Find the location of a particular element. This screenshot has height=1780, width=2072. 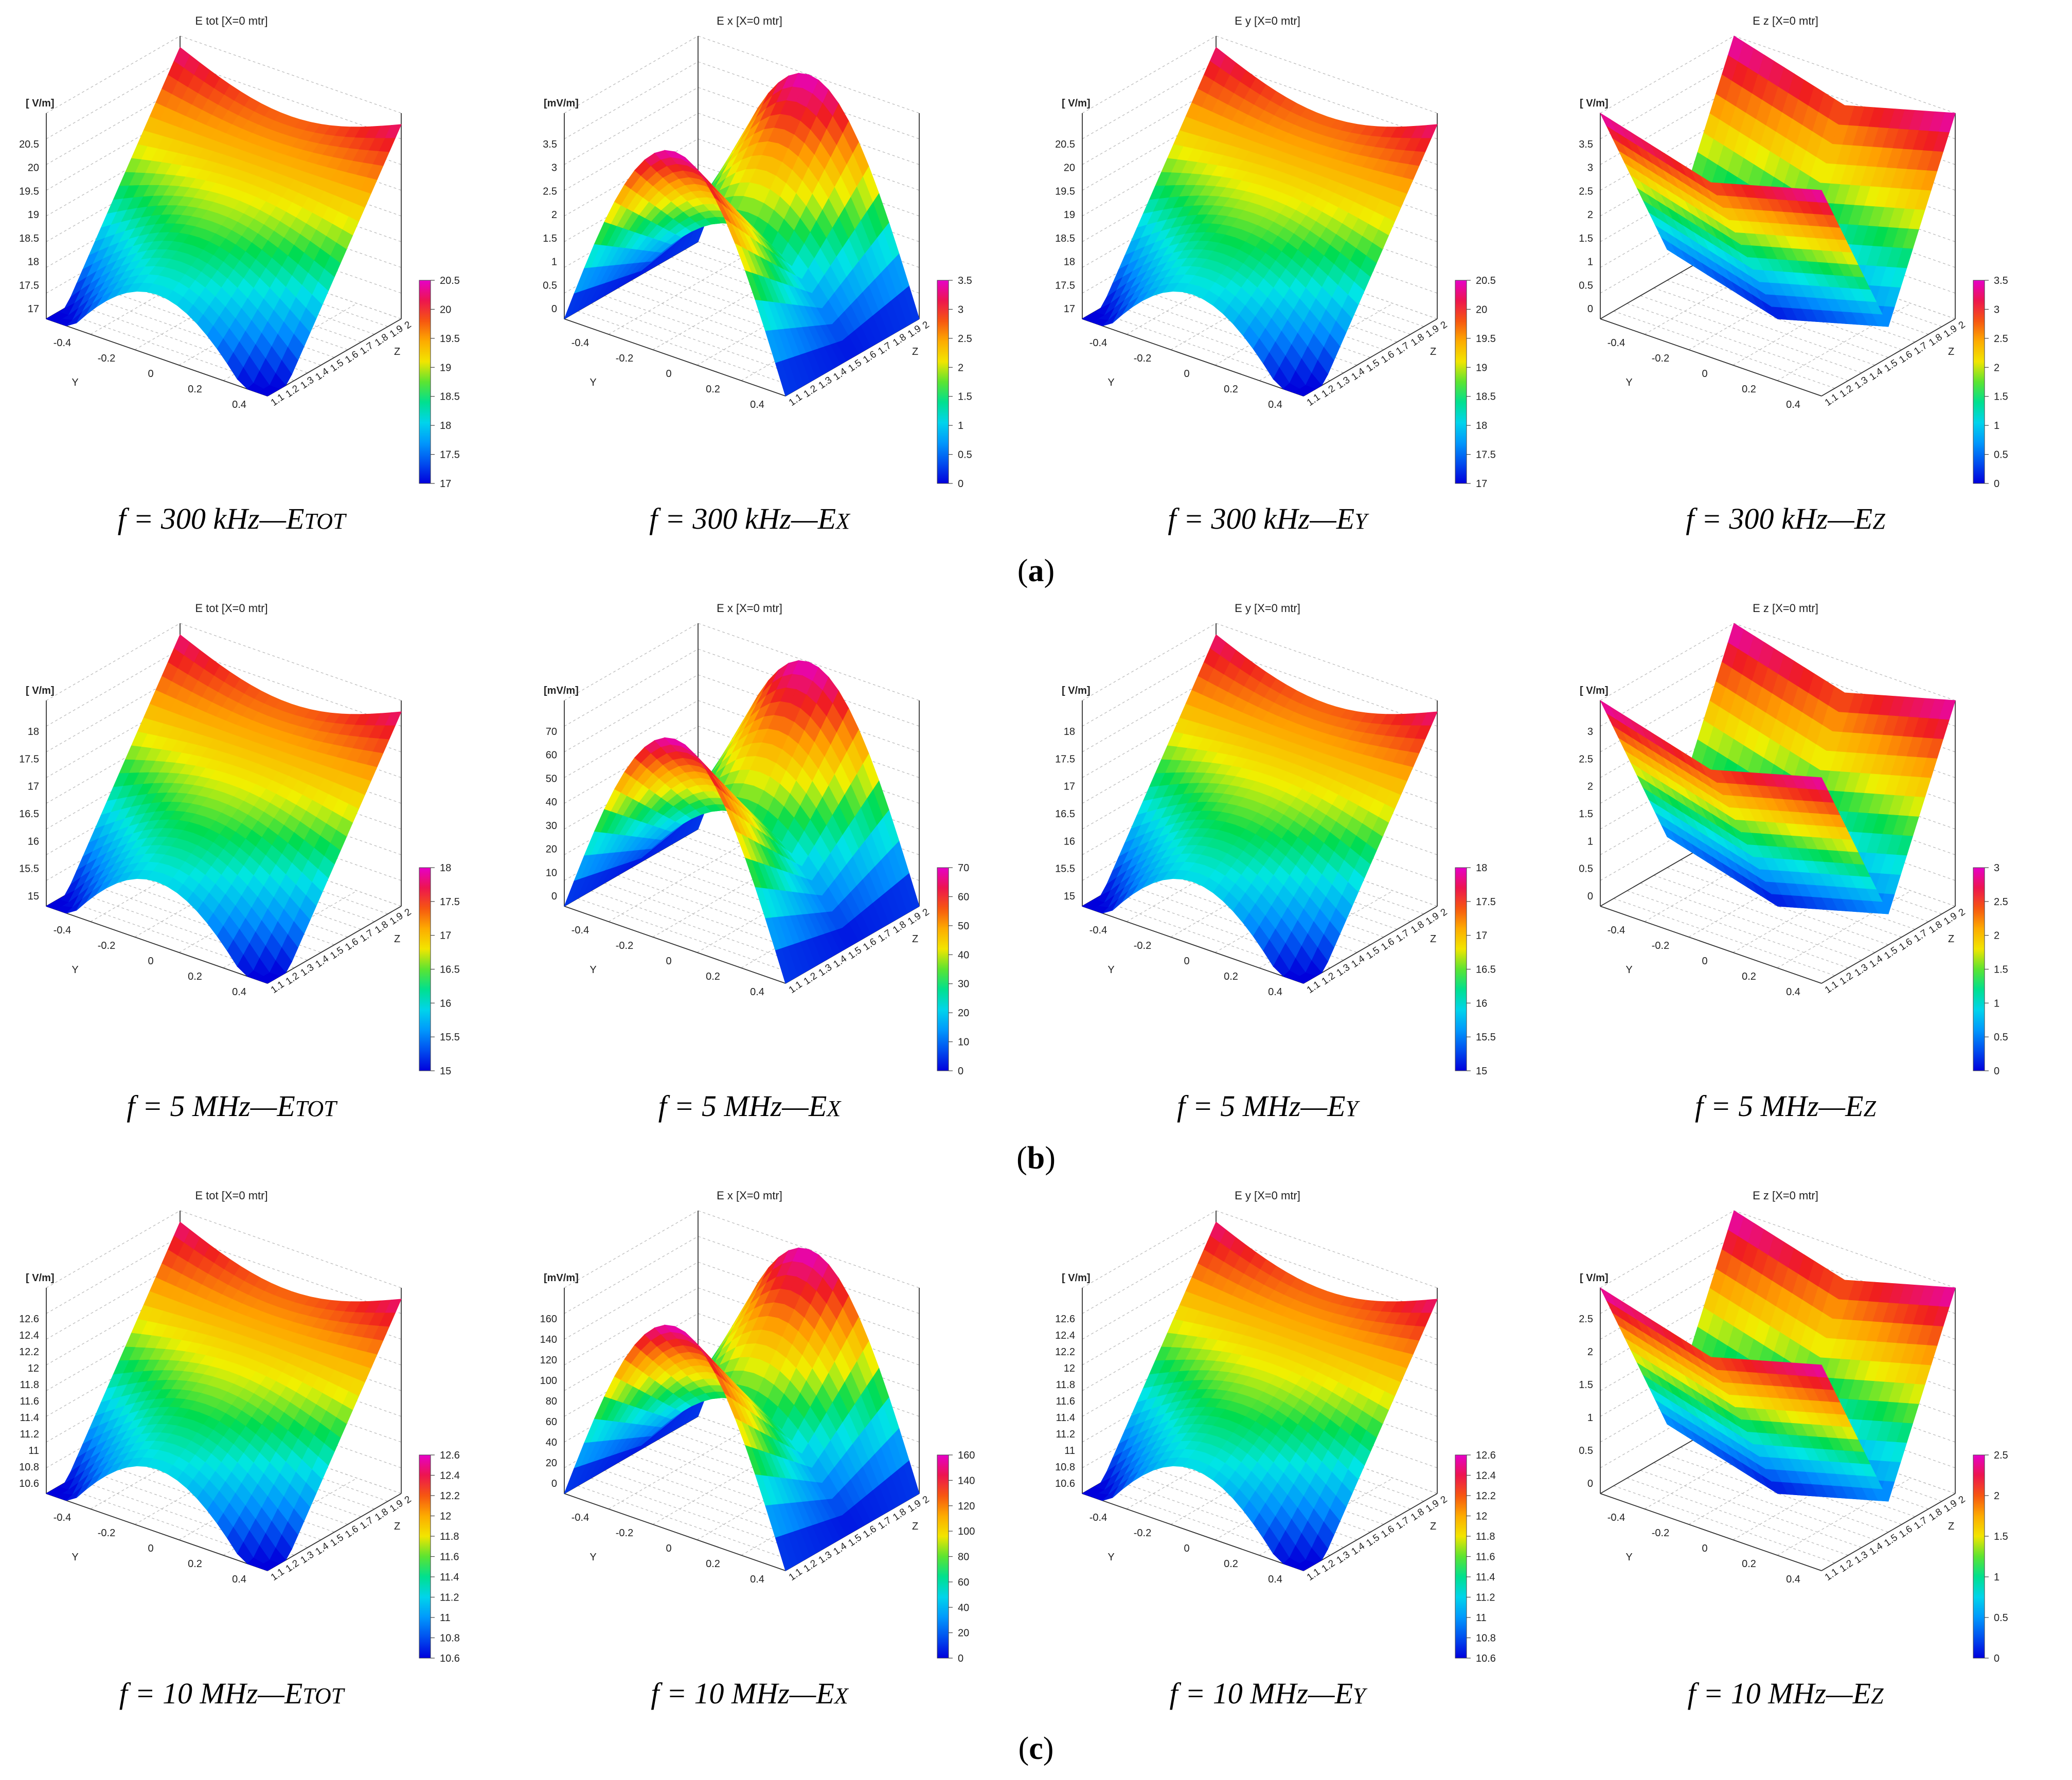

unit-label: [mV/m] is located at coordinates (561, 104).